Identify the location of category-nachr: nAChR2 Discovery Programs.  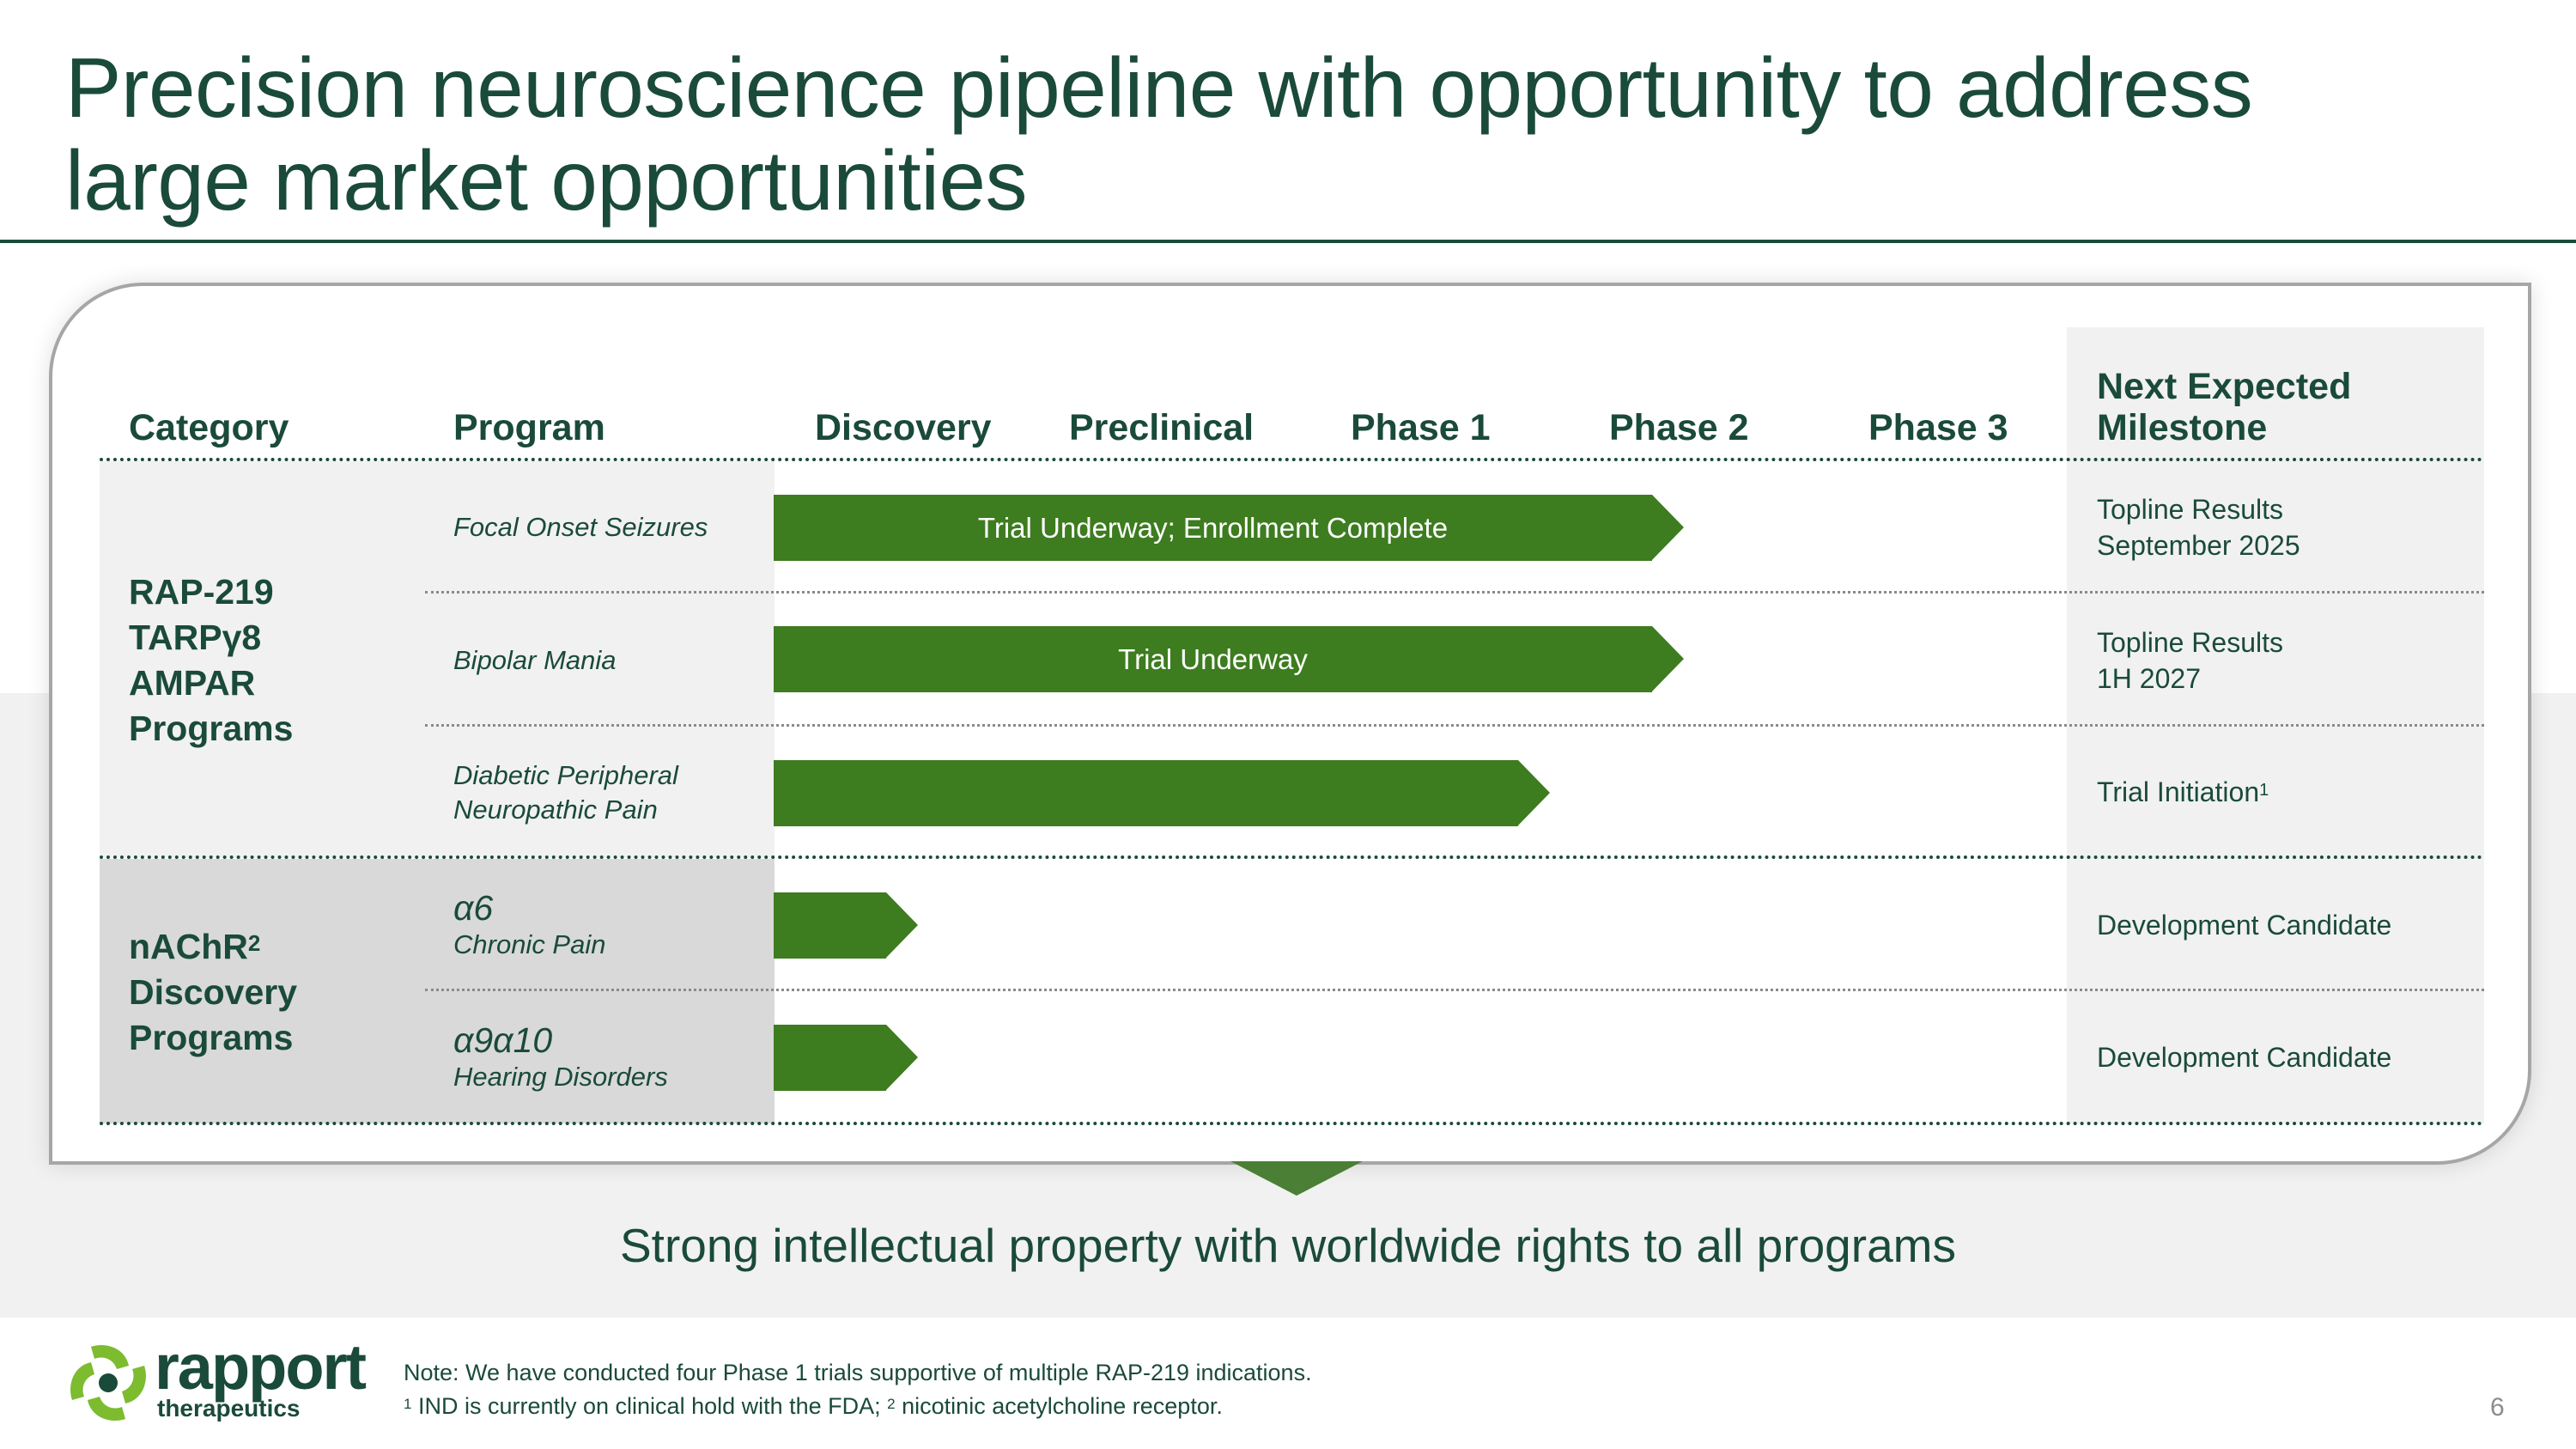
(213, 992).